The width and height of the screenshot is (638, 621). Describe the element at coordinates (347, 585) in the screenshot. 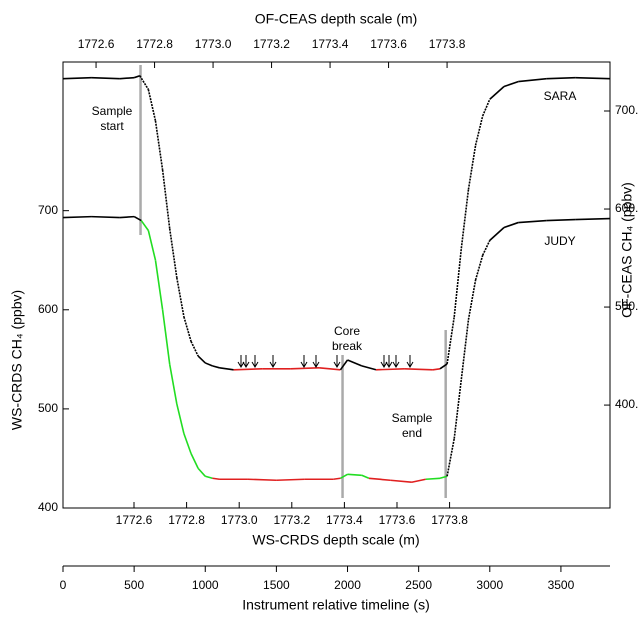

I see `x-tick-label: 2000` at that location.